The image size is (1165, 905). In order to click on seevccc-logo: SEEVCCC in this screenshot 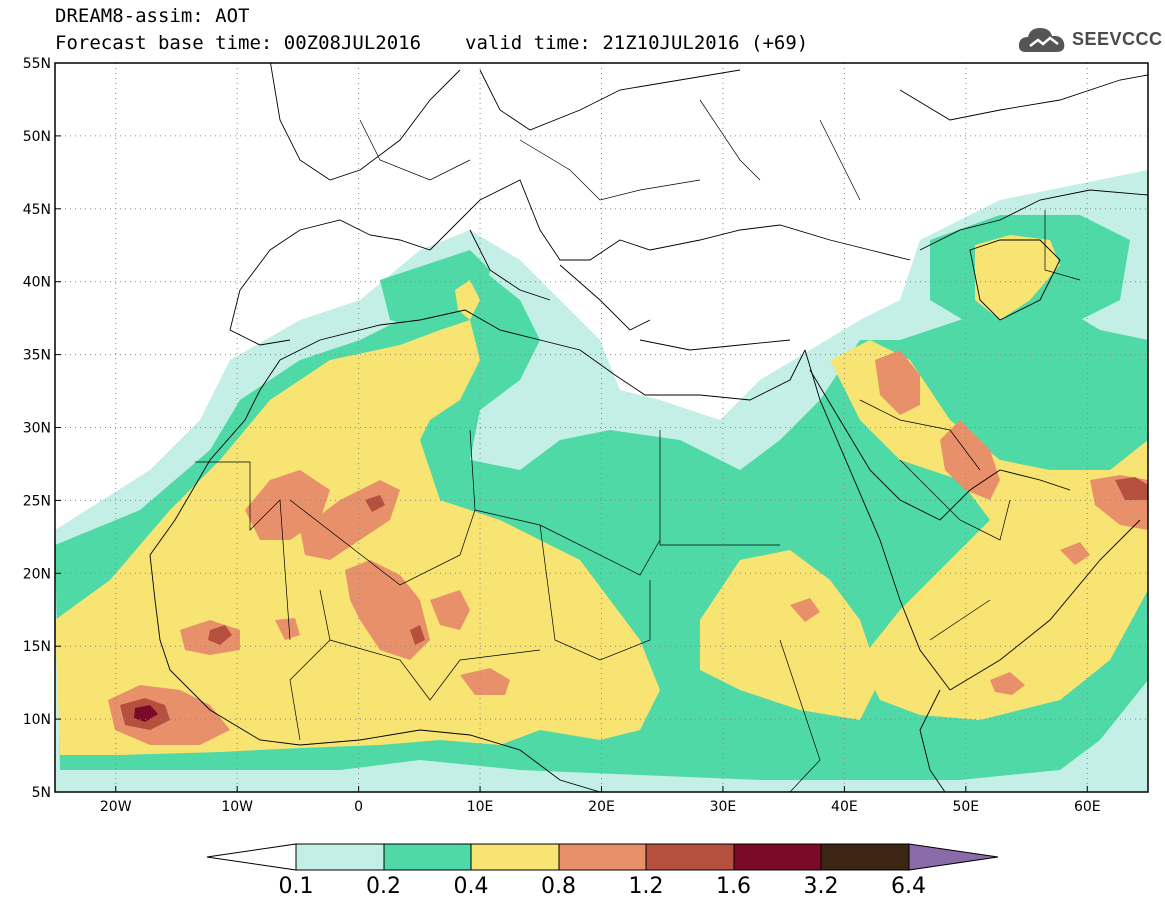, I will do `click(1089, 39)`.